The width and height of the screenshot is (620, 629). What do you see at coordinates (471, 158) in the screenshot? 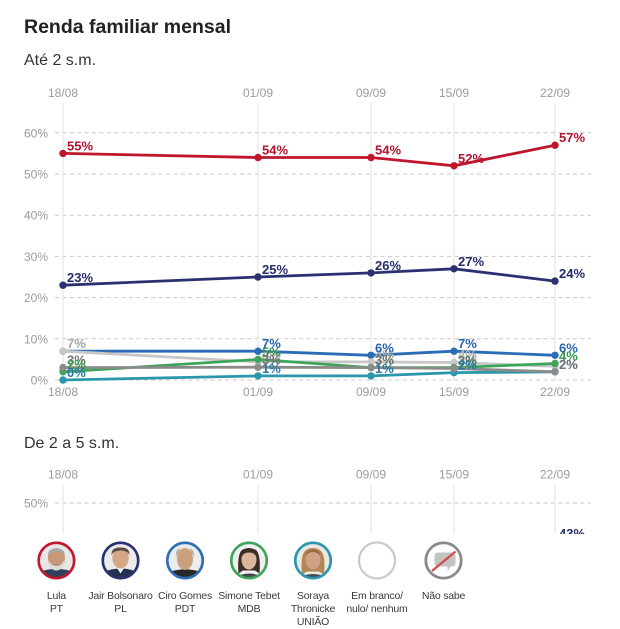
I see `svg-text: 52%` at bounding box center [471, 158].